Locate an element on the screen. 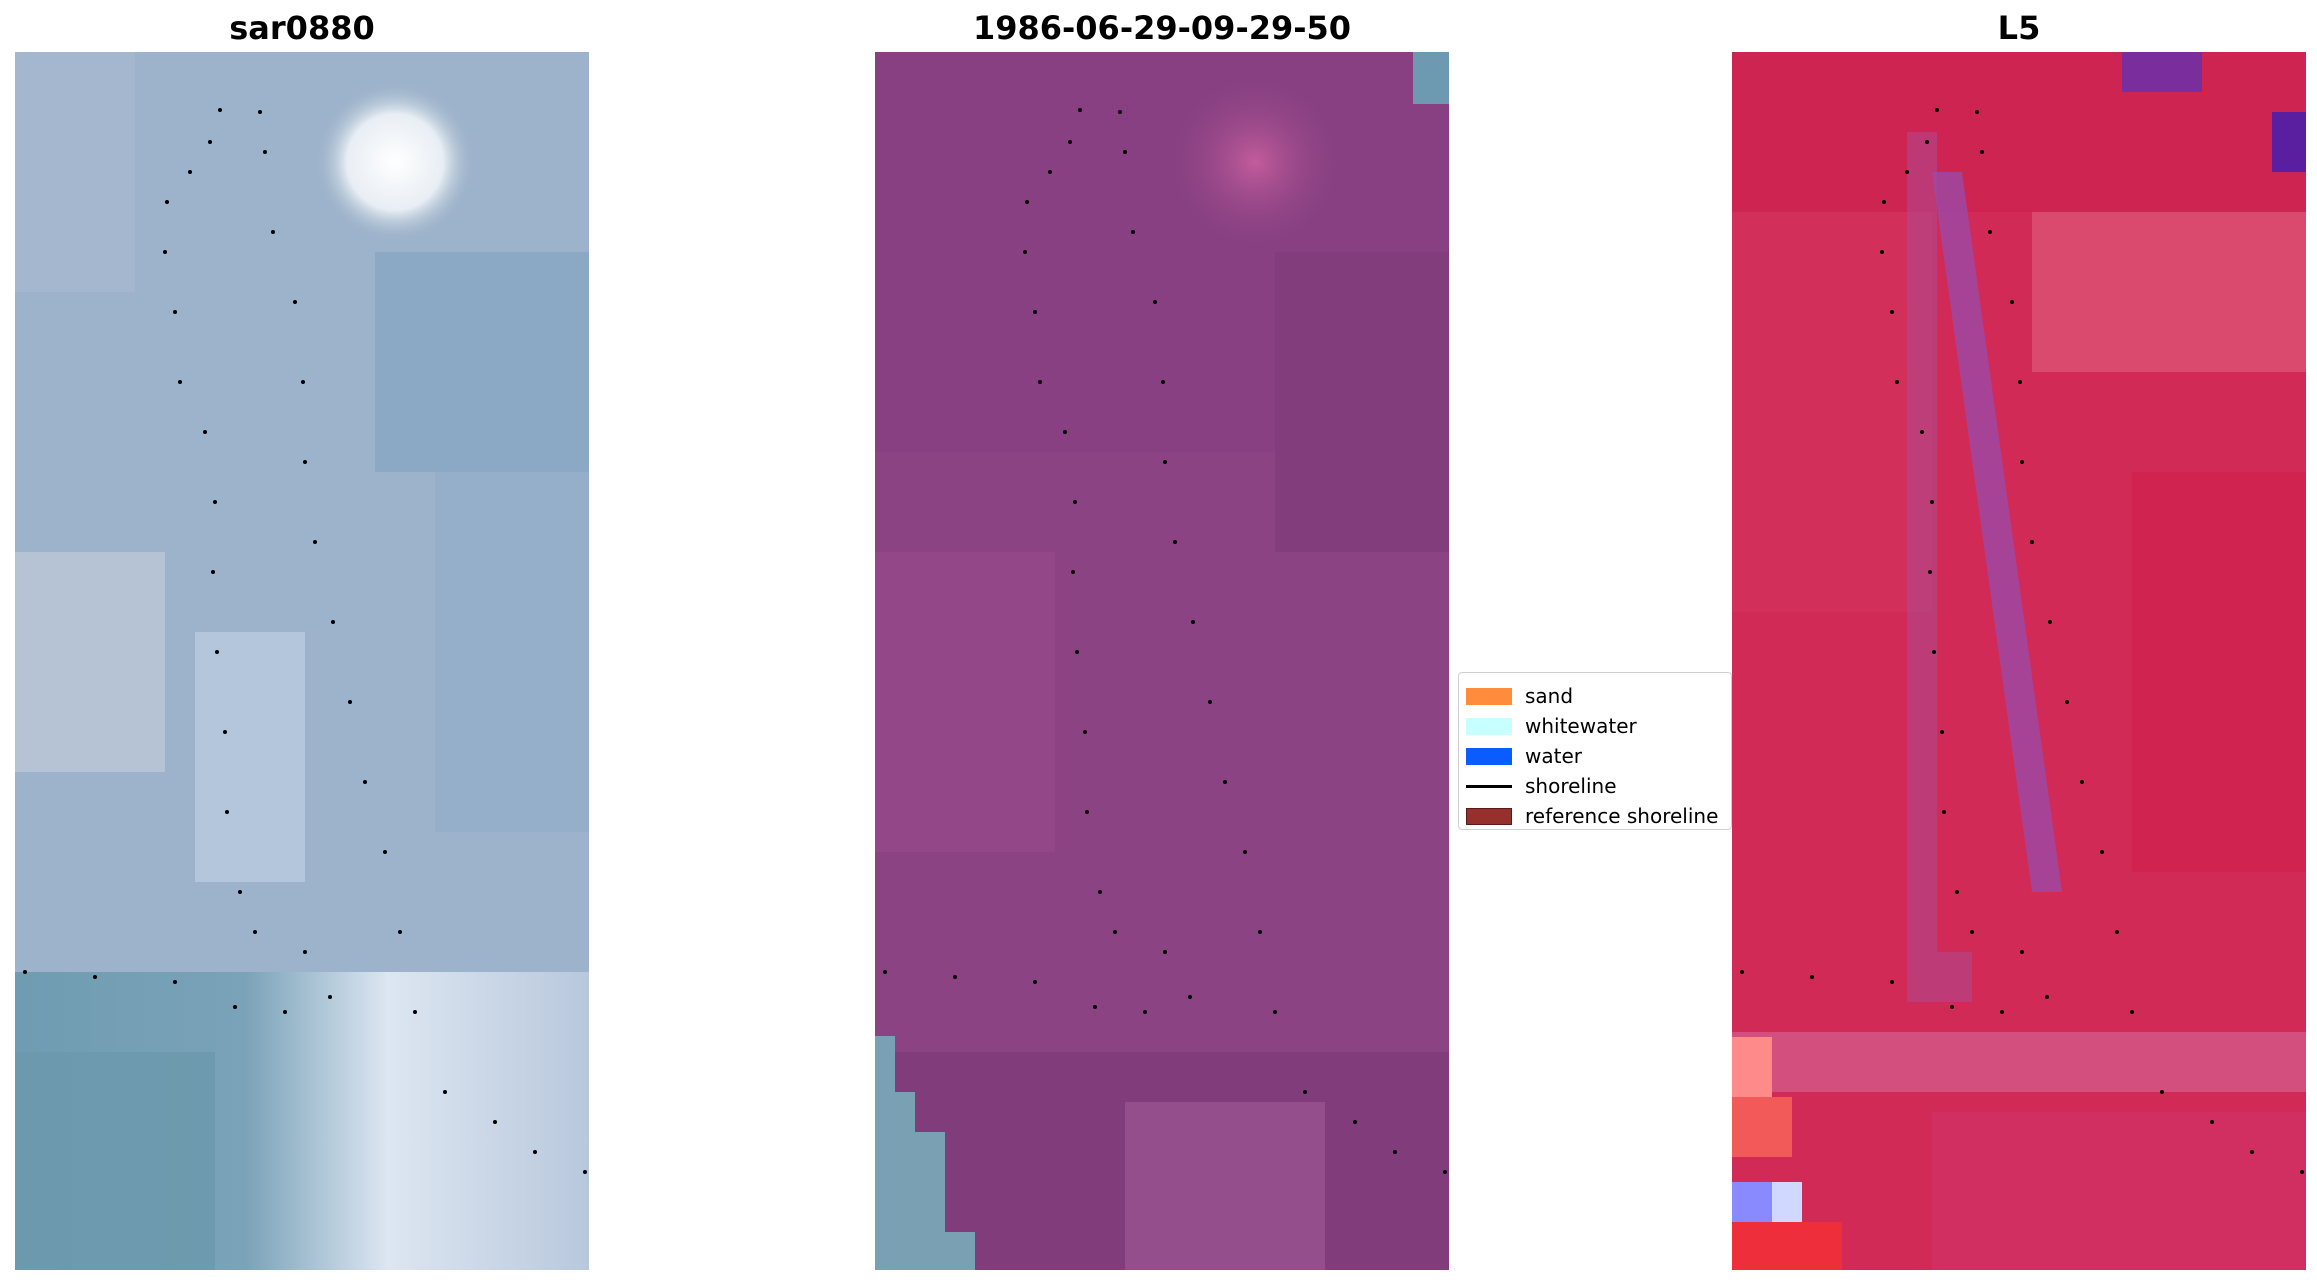 The height and width of the screenshot is (1283, 2317). panel-title-l5: L5 is located at coordinates (2019, 28).